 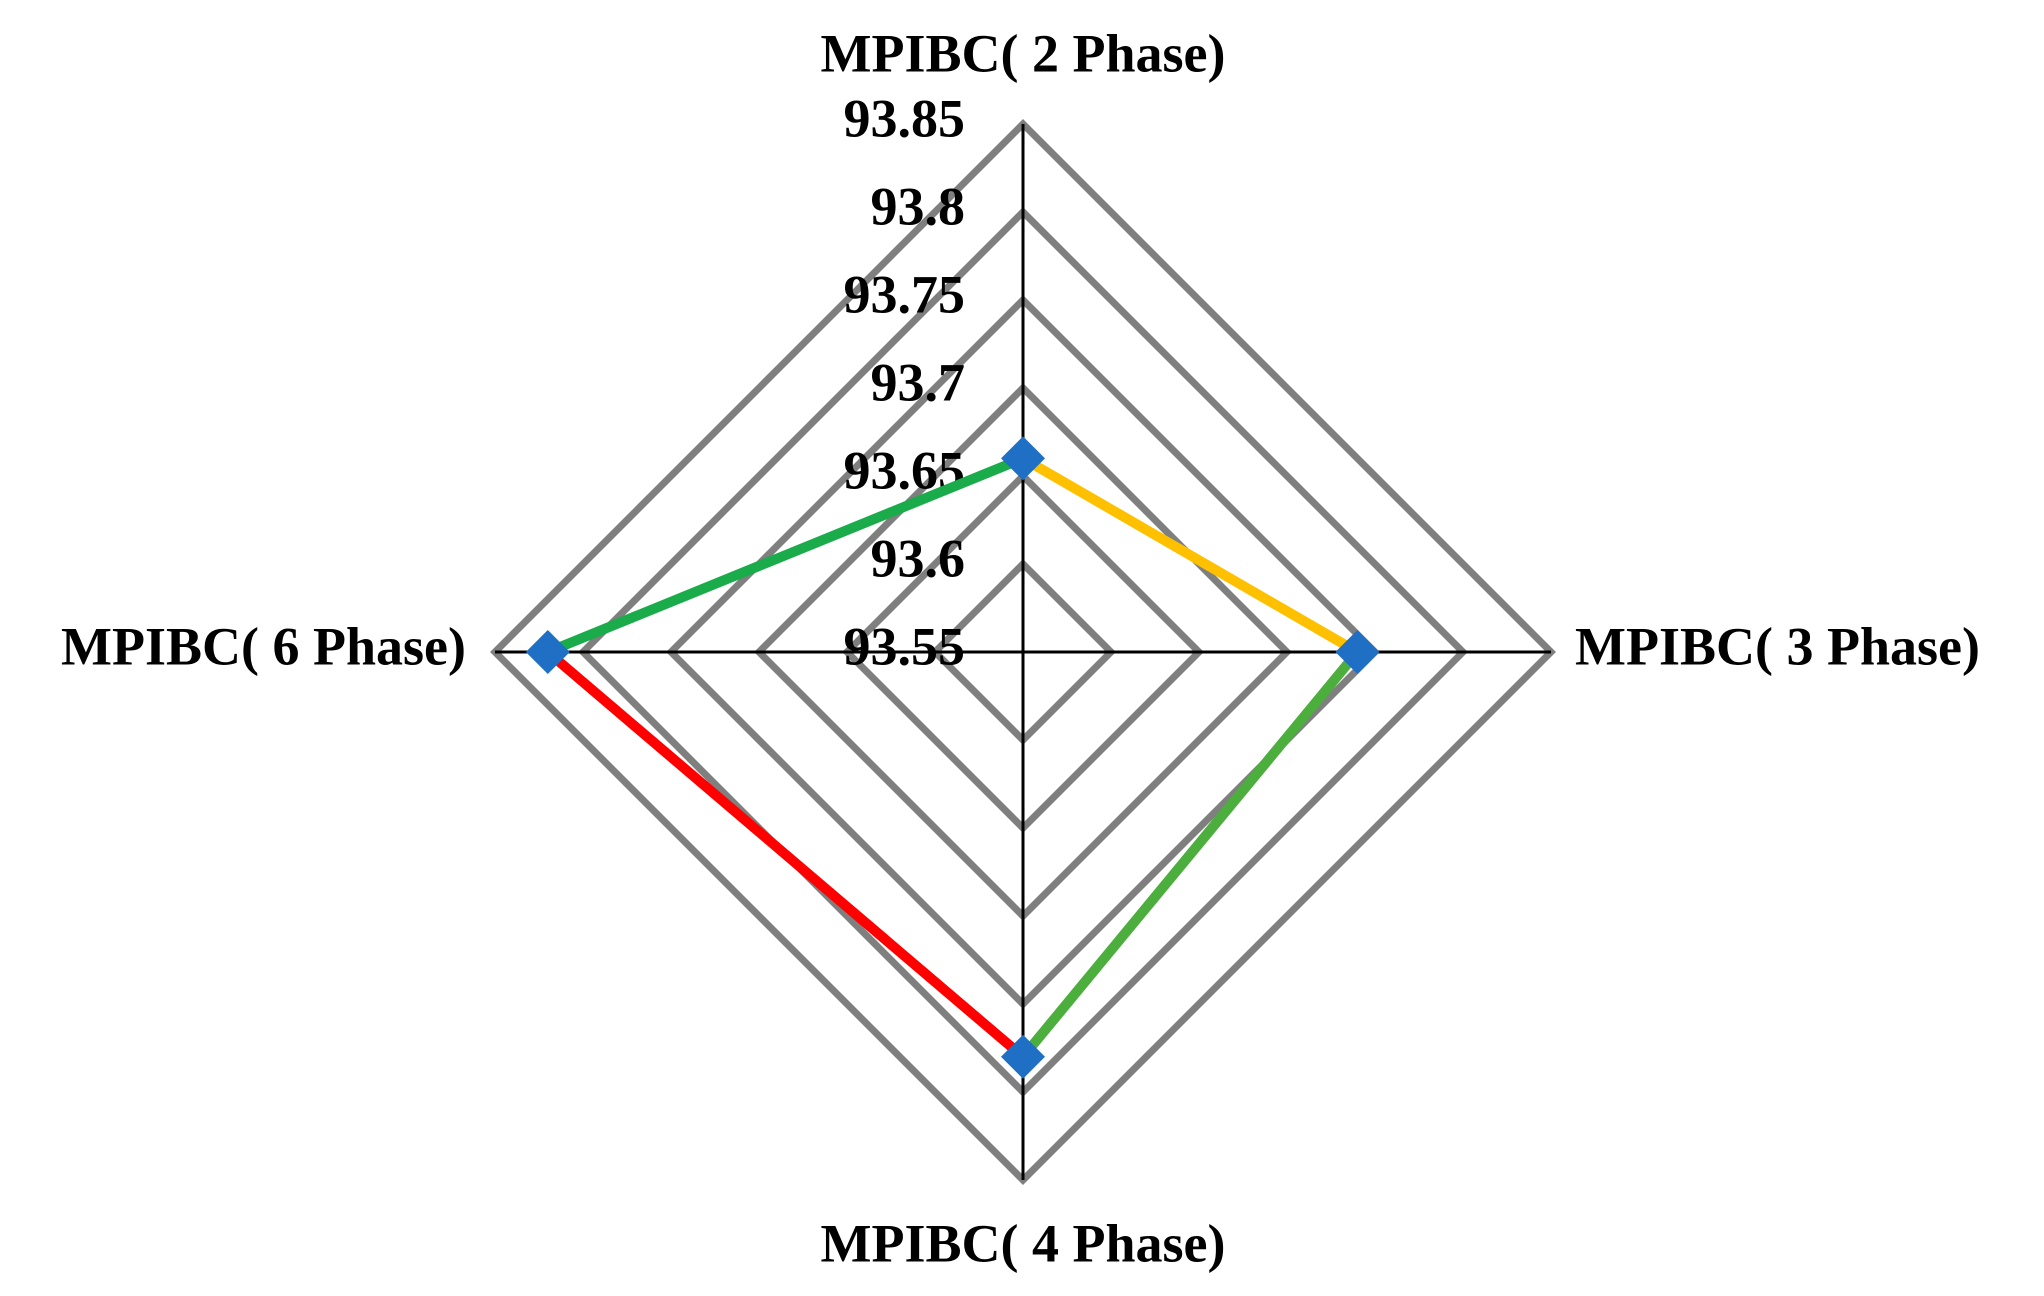 What do you see at coordinates (905, 646) in the screenshot?
I see `r-tick-label: 93.55` at bounding box center [905, 646].